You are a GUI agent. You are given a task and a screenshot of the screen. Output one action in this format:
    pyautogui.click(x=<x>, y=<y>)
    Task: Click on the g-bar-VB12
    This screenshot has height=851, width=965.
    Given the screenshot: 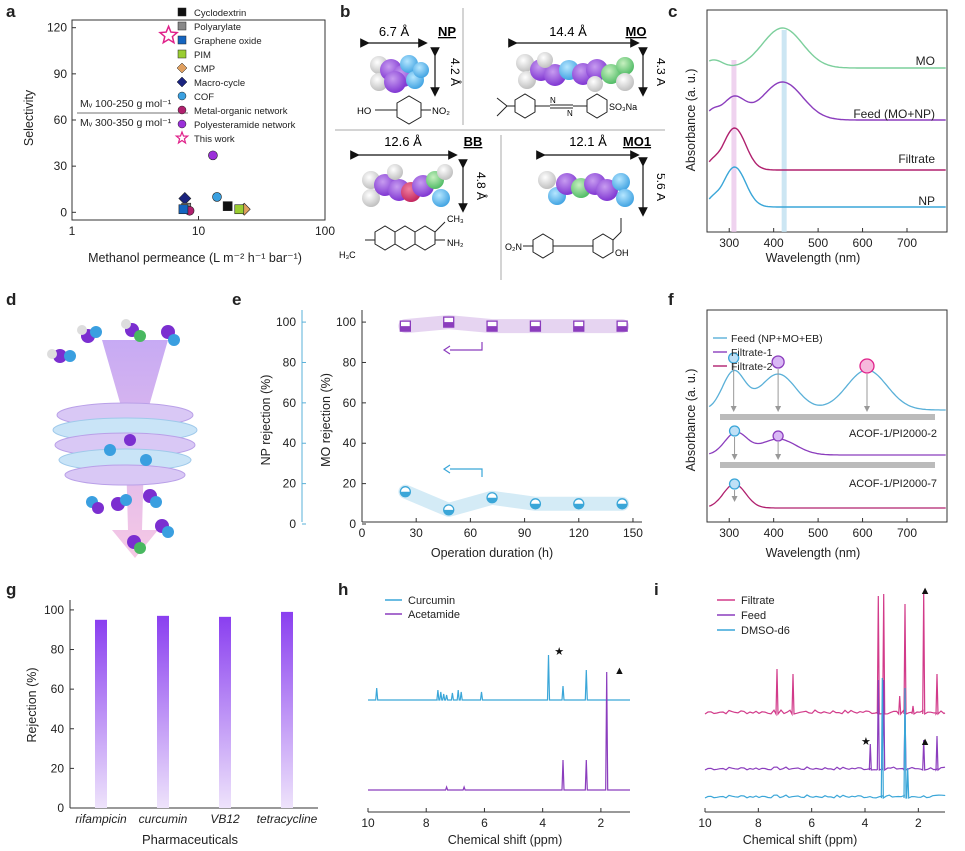 What is the action you would take?
    pyautogui.click(x=225, y=712)
    